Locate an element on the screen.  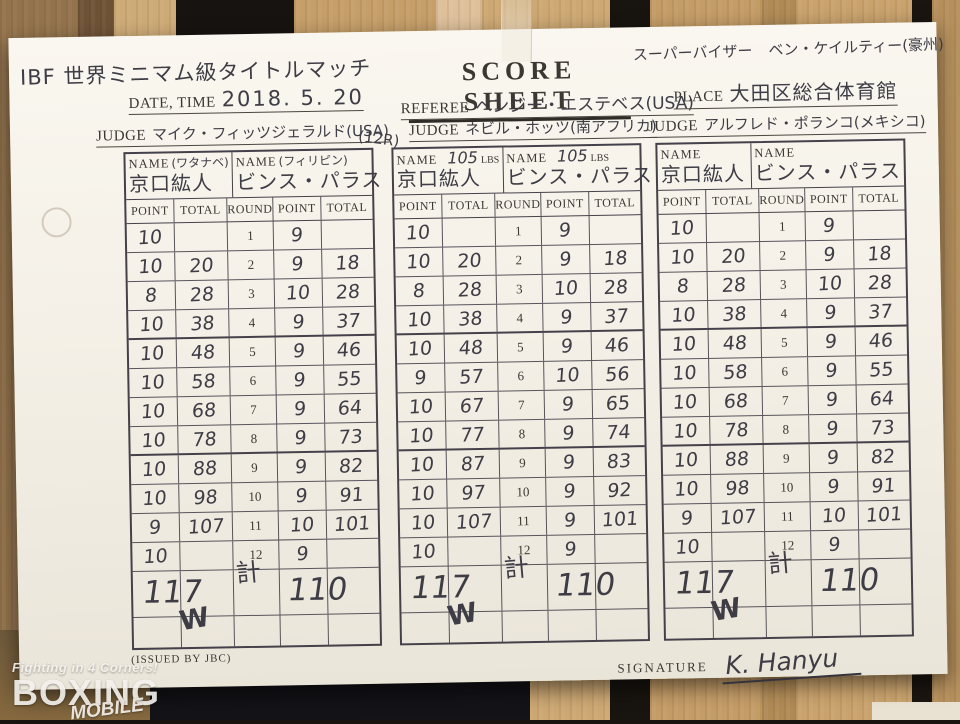
score-cell: 8 is located at coordinates (420, 291).